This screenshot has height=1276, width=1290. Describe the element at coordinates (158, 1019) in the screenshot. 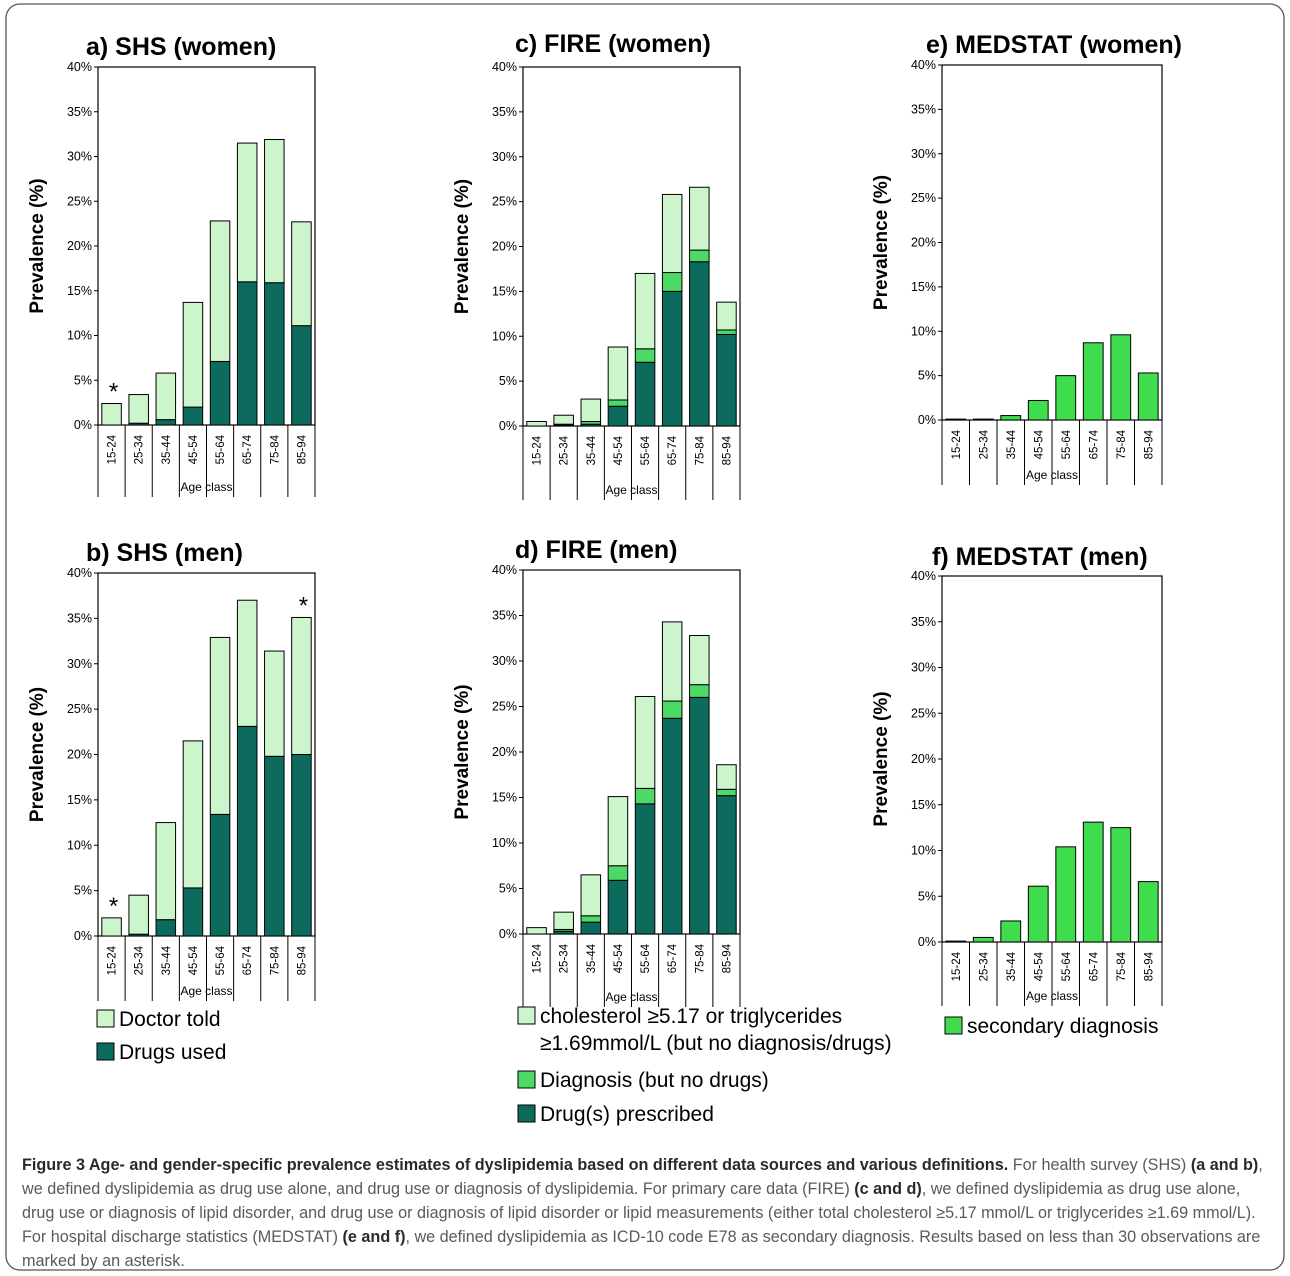

I see `legend-item-doctor-told: Doctor told` at that location.